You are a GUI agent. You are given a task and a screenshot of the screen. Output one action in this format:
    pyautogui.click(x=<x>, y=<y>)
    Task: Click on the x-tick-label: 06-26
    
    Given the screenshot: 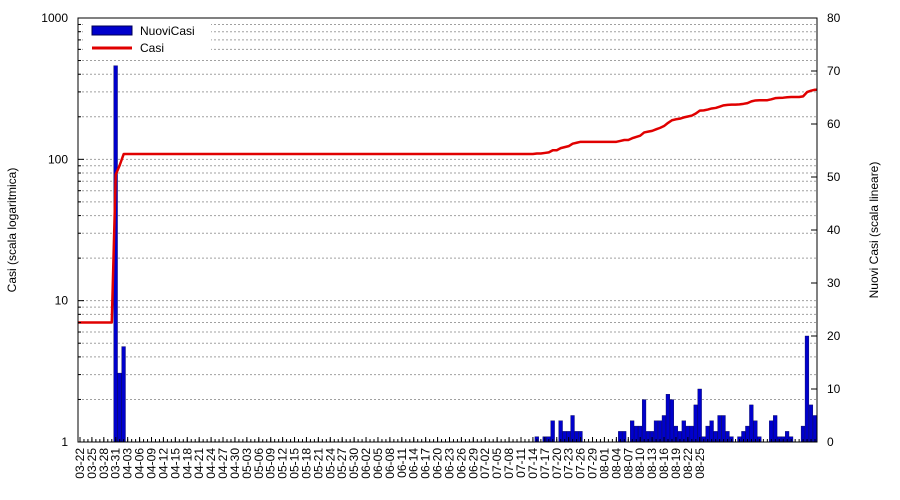 What is the action you would take?
    pyautogui.click(x=461, y=463)
    